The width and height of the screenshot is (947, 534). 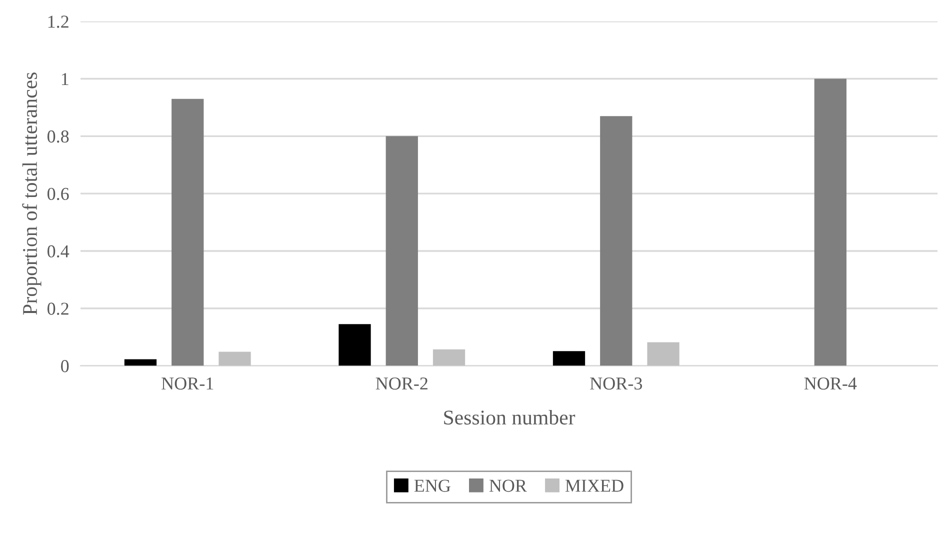 I want to click on y-tick-label: 0, so click(x=65, y=366).